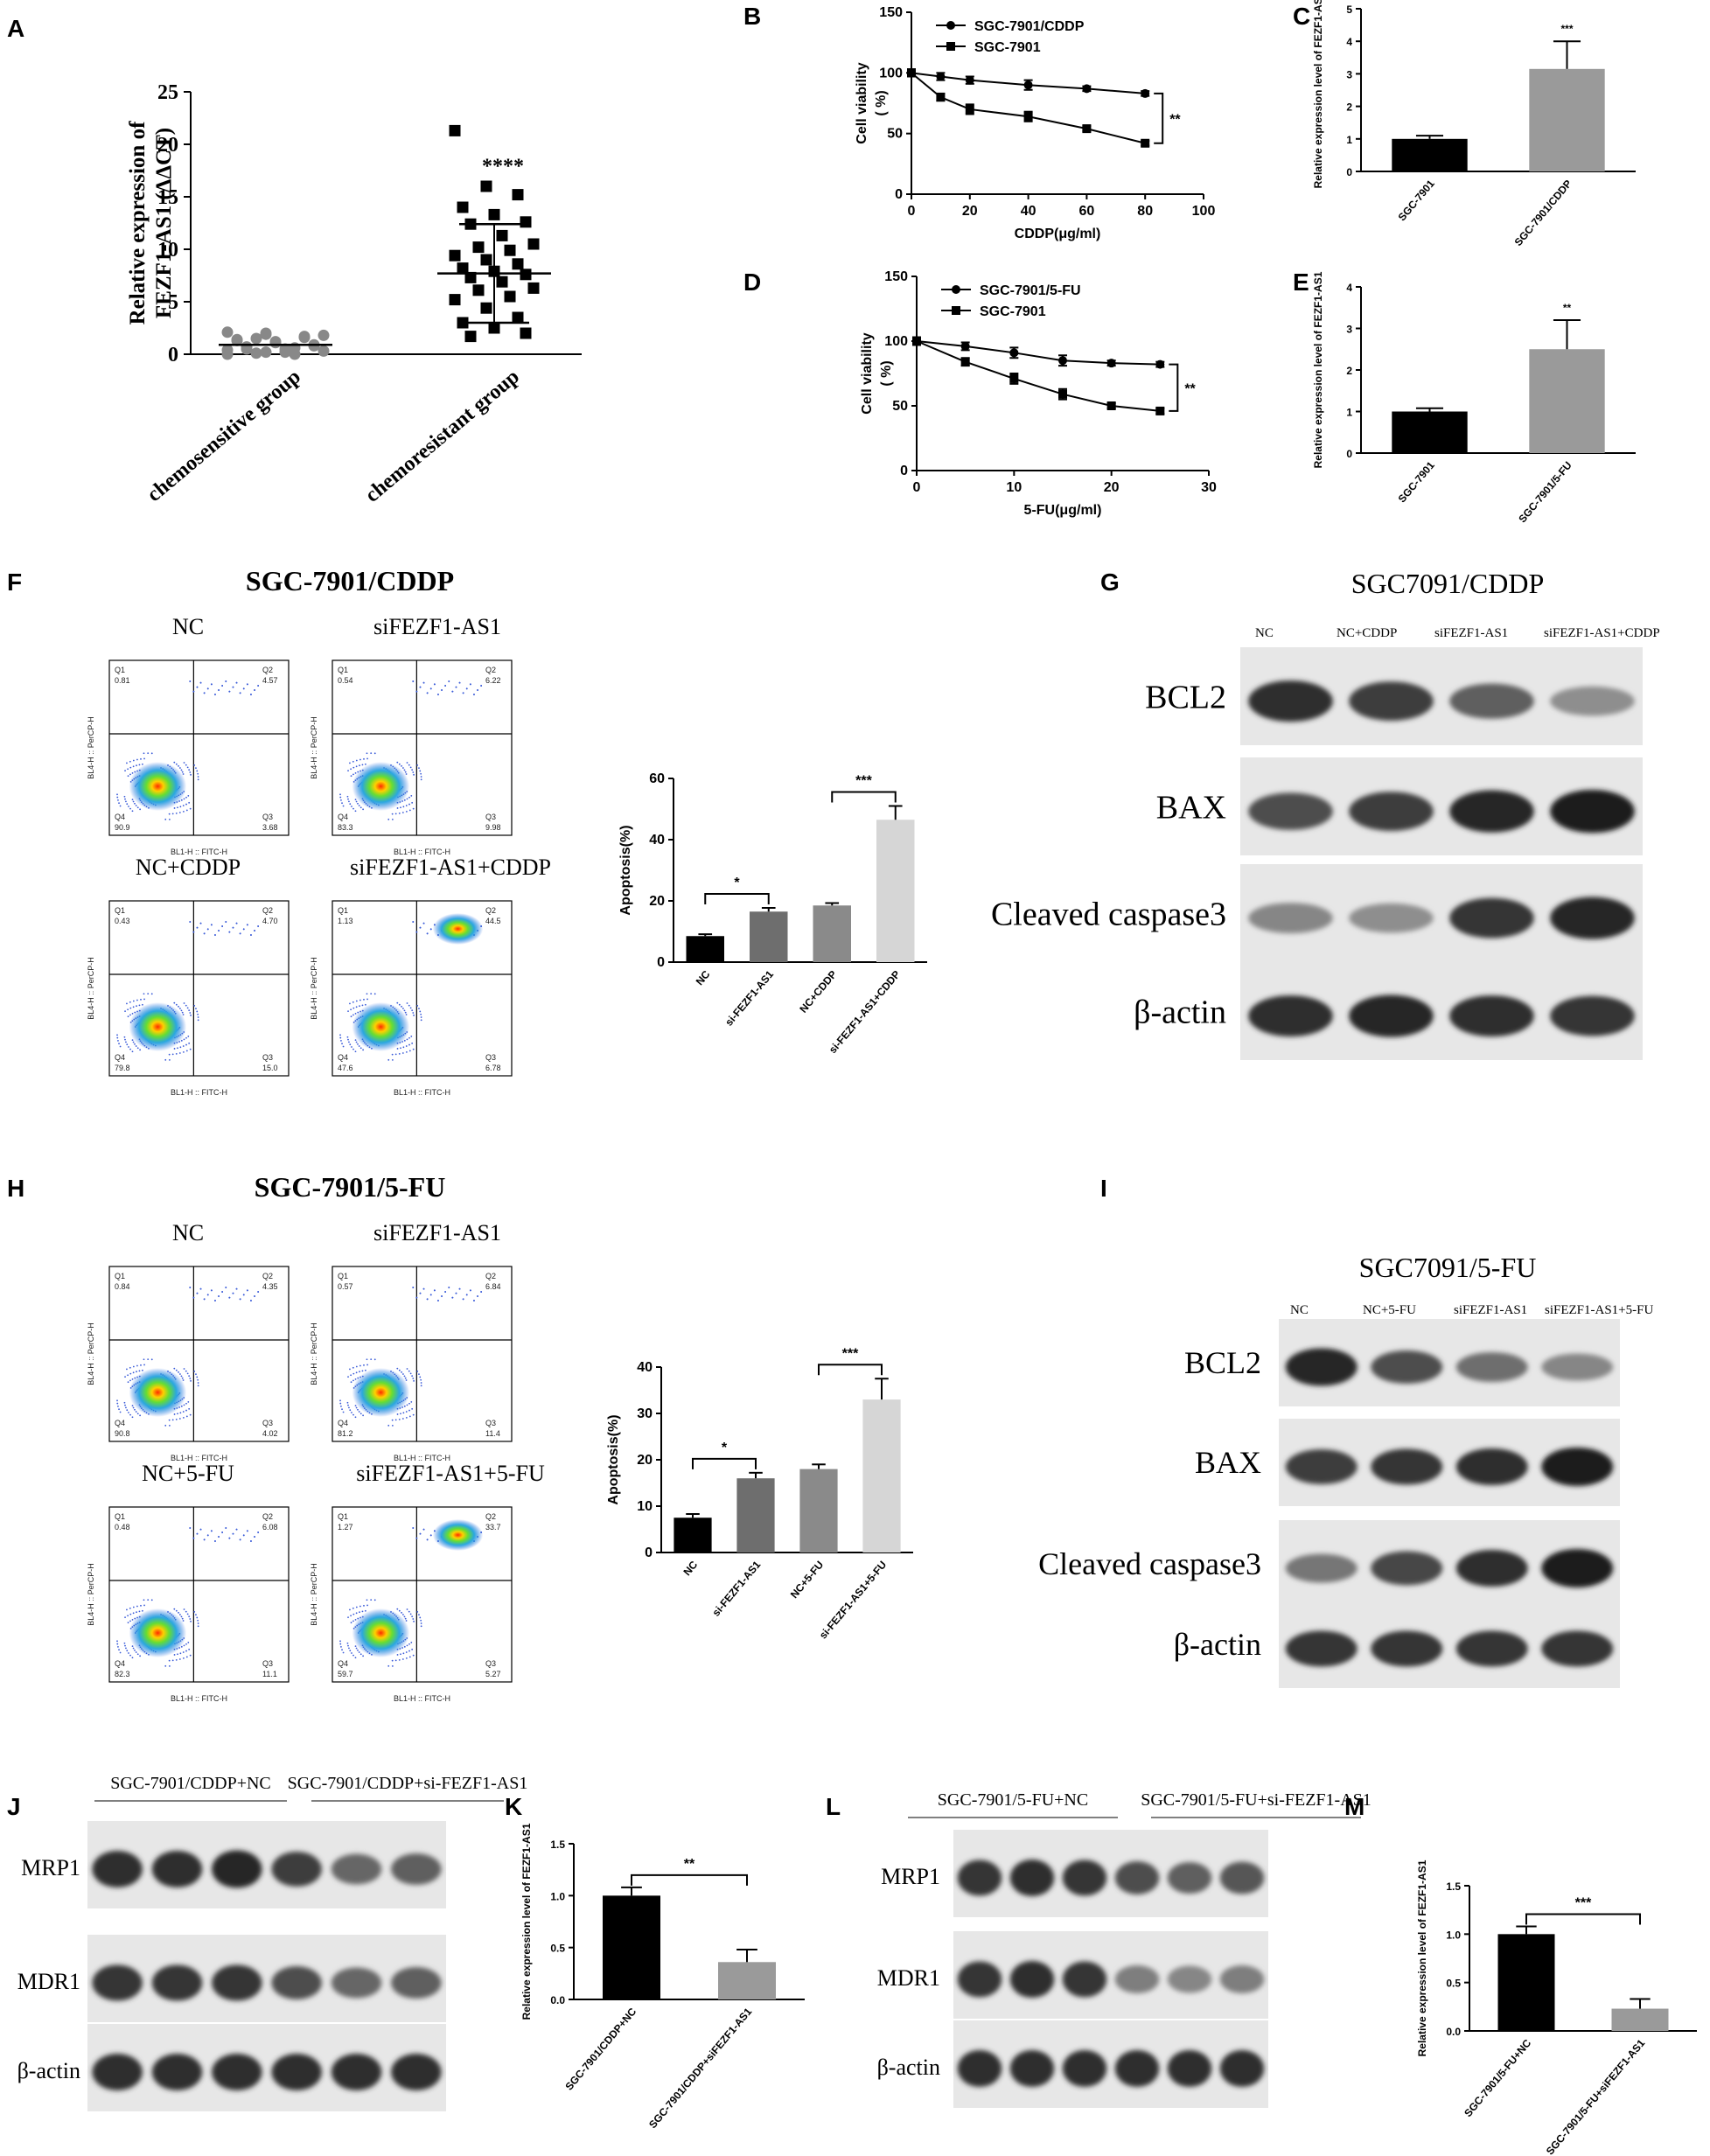  Describe the element at coordinates (493, 1527) in the screenshot. I see `quadrant-value-q2: 33.7` at that location.